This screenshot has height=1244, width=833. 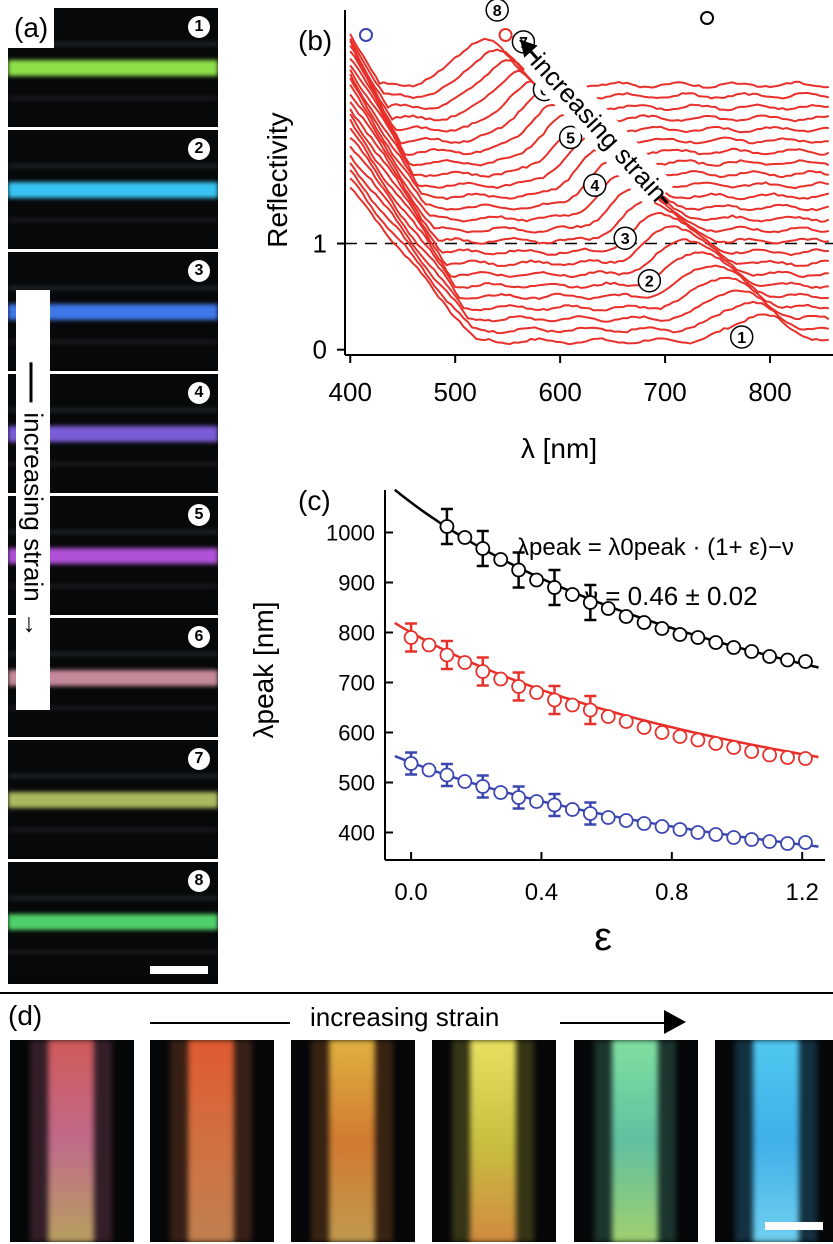 What do you see at coordinates (33, 624) in the screenshot?
I see `arrow-down-icon: →` at bounding box center [33, 624].